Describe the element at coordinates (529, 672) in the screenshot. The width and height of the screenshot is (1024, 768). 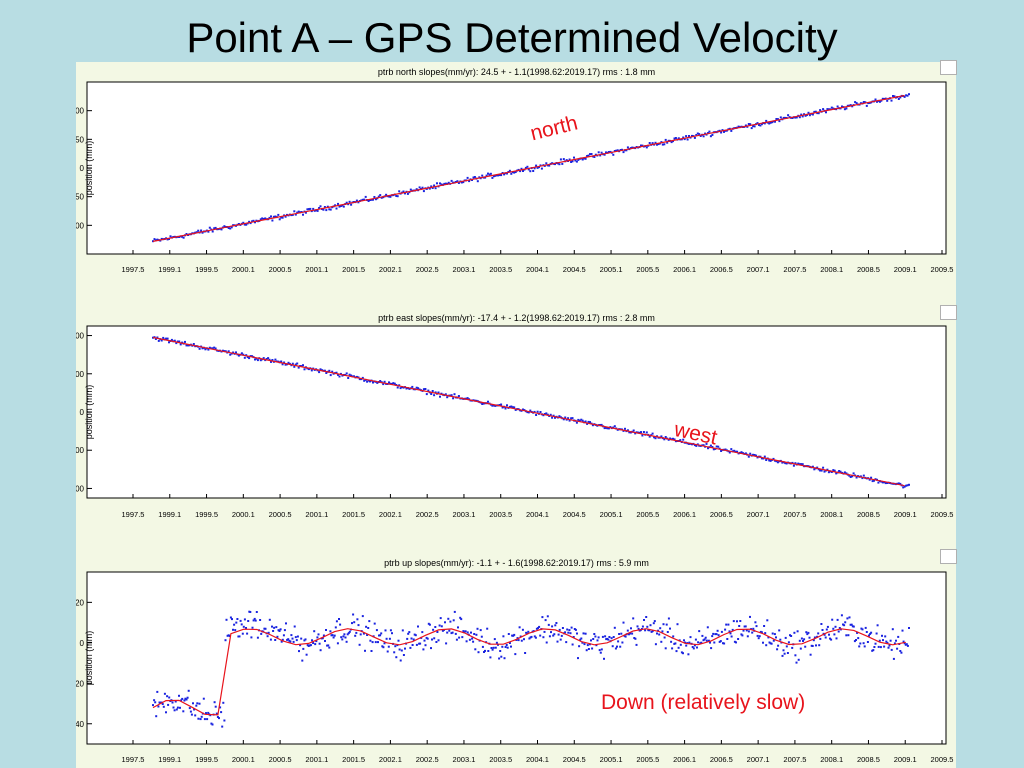
I see `fit-line` at that location.